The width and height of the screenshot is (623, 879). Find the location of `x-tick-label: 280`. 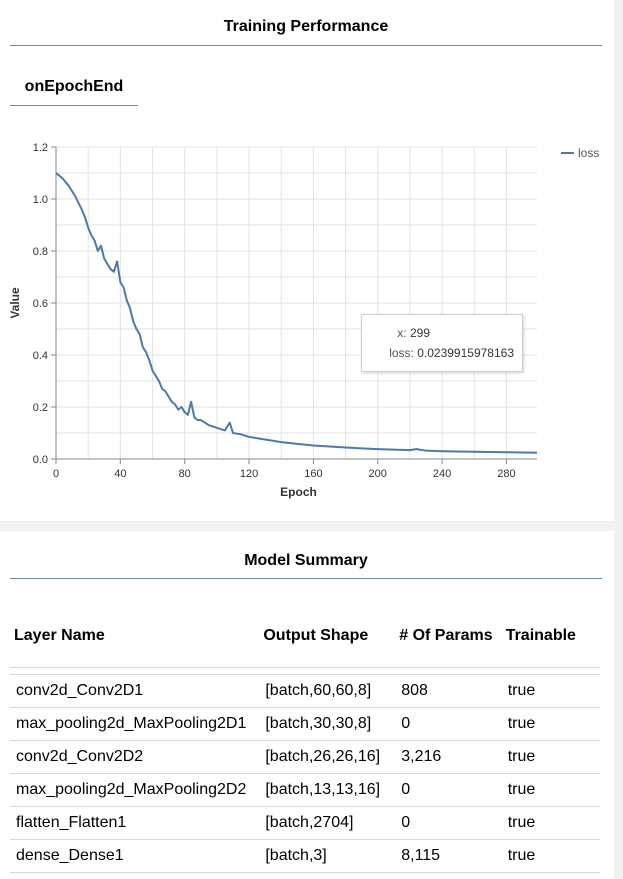

x-tick-label: 280 is located at coordinates (506, 474).